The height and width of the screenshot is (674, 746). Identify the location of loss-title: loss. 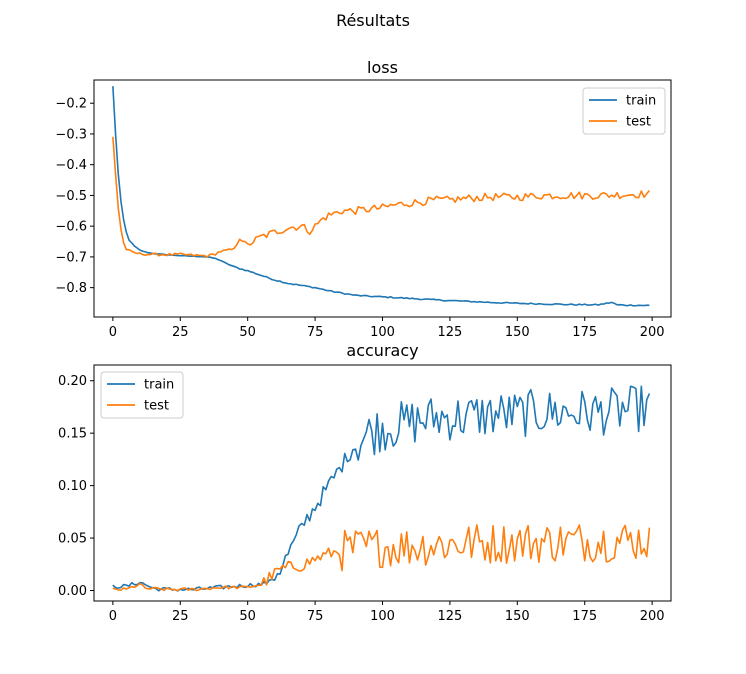
(382, 67).